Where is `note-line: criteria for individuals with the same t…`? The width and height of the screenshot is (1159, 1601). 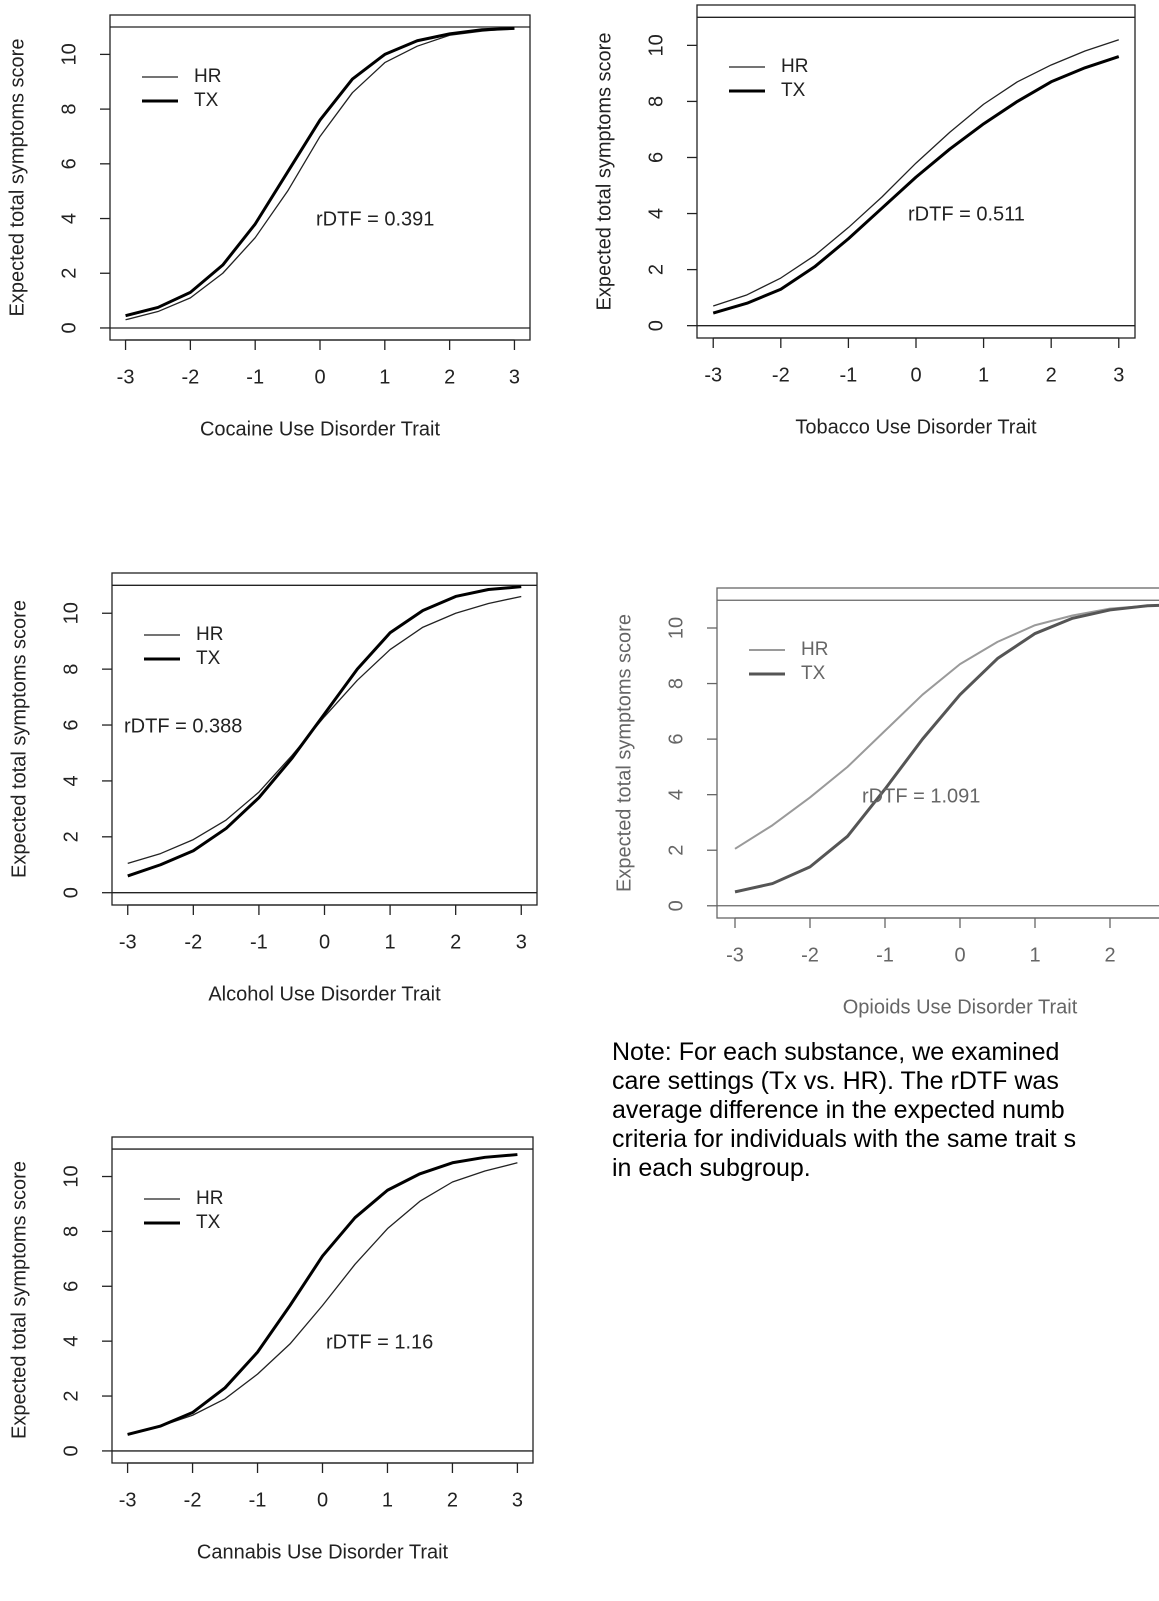
note-line: criteria for individuals with the same t… is located at coordinates (844, 1139).